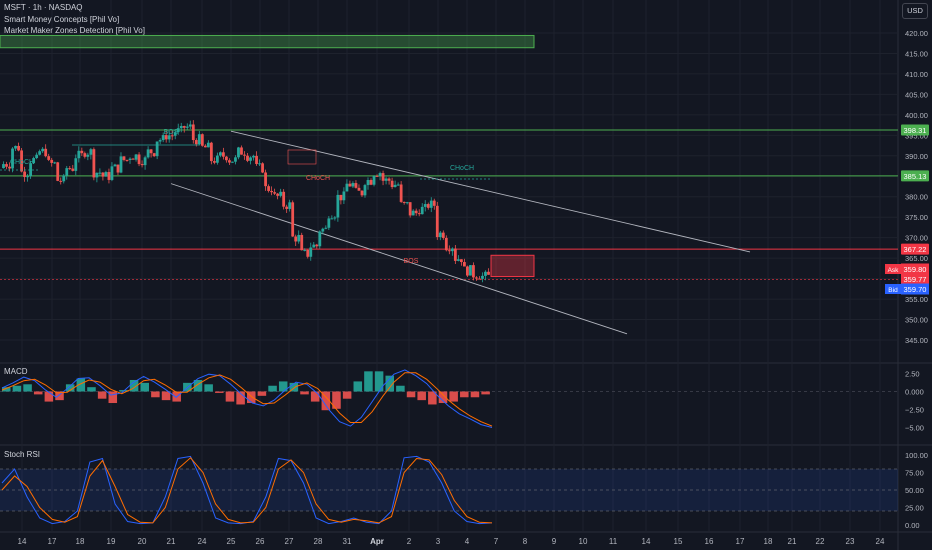 This screenshot has height=550, width=932. I want to click on x-tick-label: 21, so click(171, 541).